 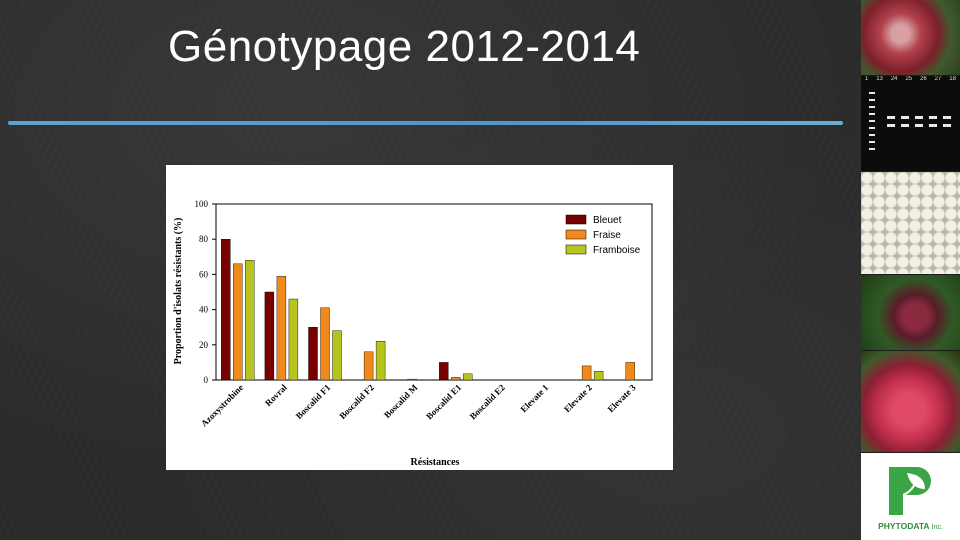 What do you see at coordinates (938, 79) in the screenshot?
I see `gel-lane-label: 27` at bounding box center [938, 79].